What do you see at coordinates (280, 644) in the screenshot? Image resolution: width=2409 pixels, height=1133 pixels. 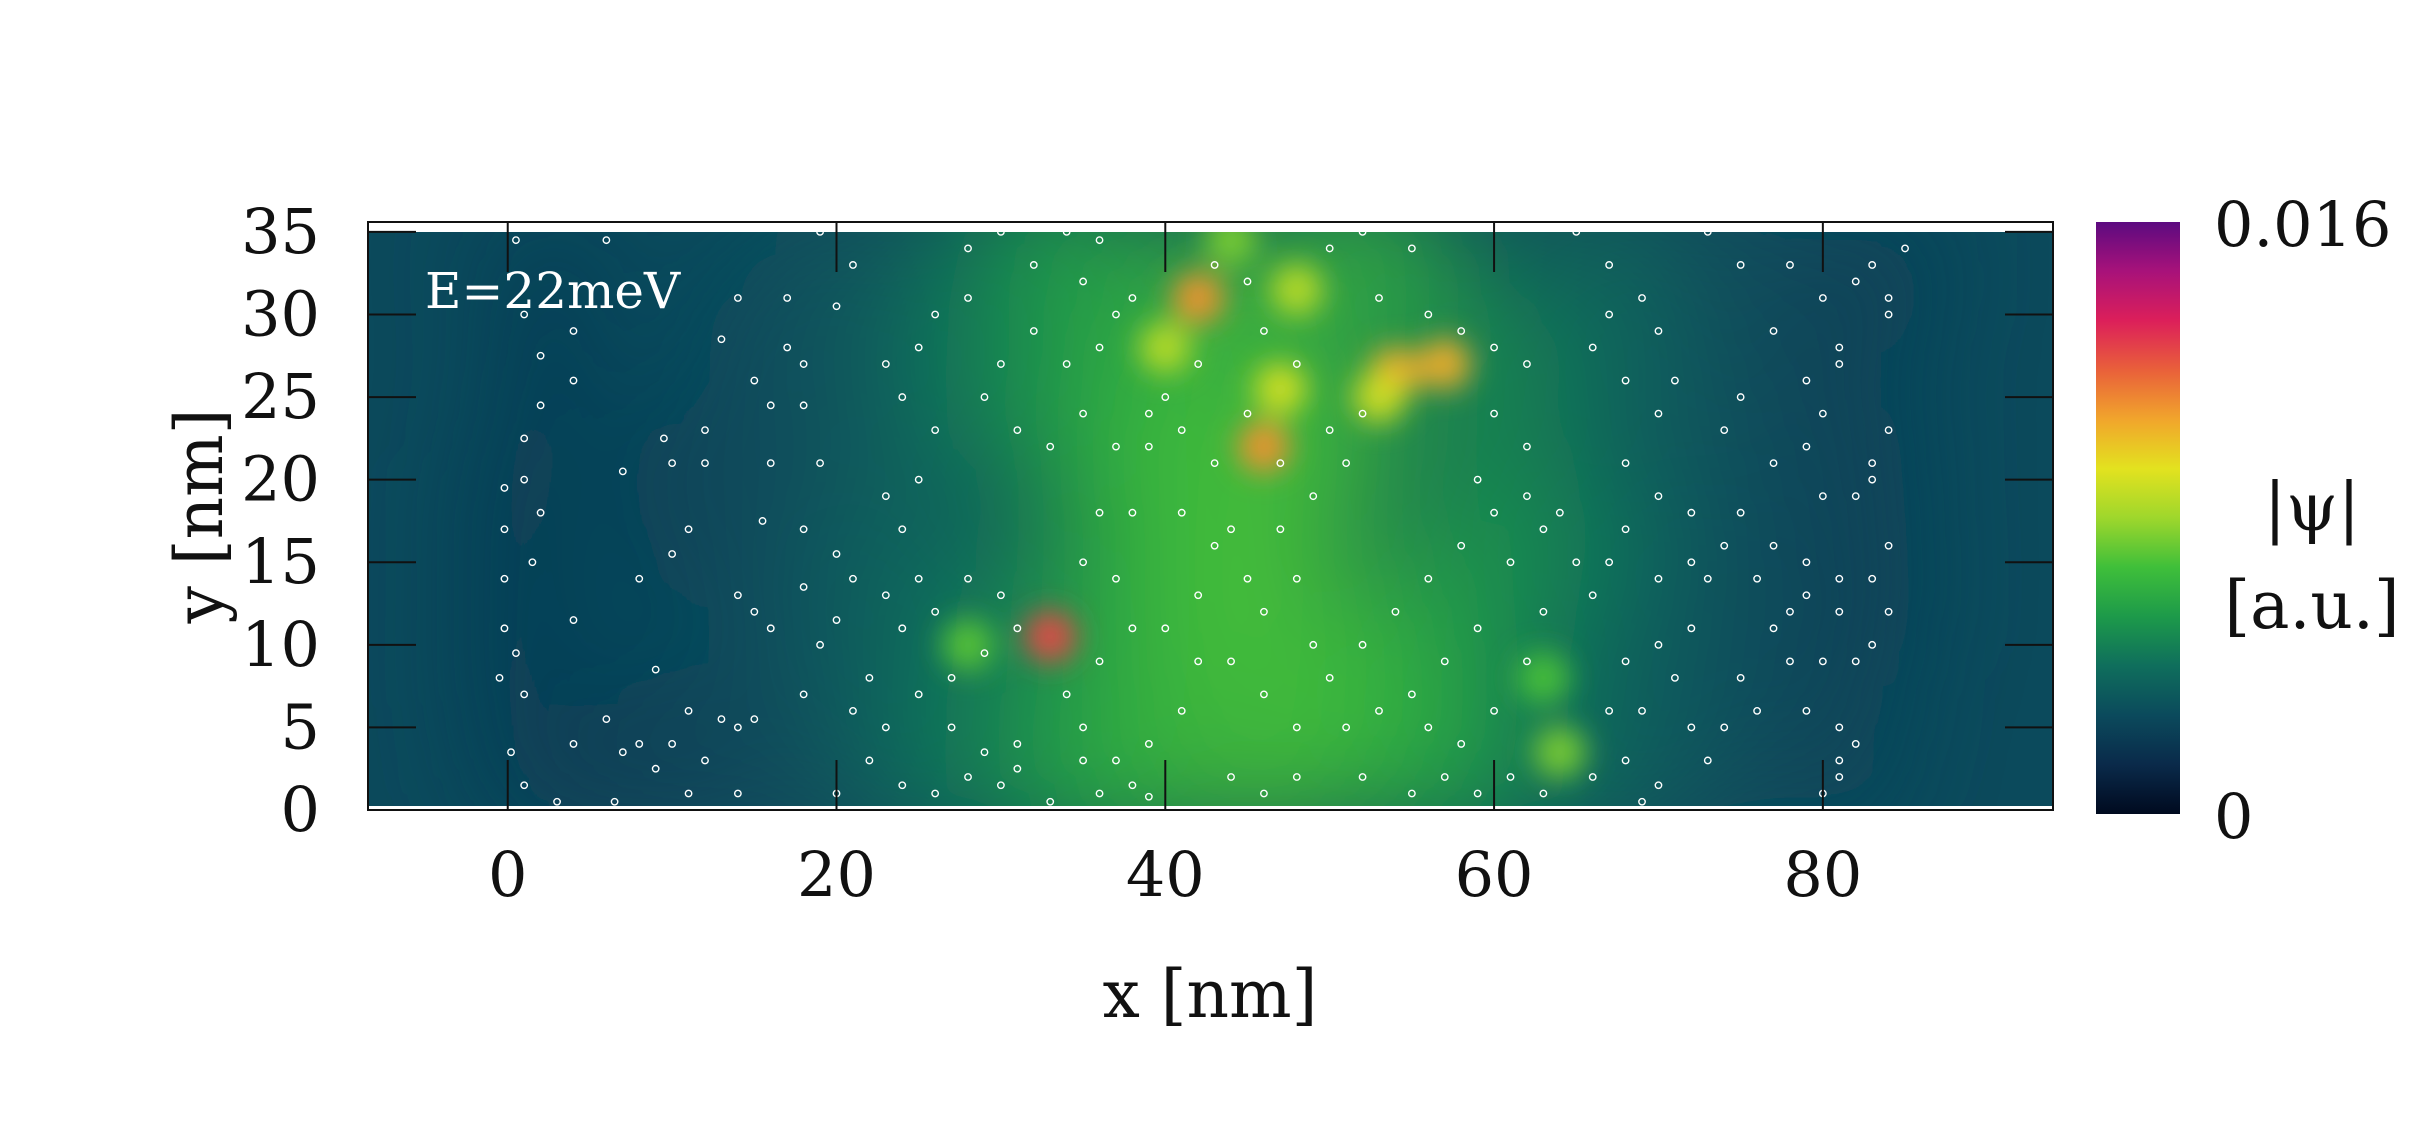 I see `y-tick-label: 10` at bounding box center [280, 644].